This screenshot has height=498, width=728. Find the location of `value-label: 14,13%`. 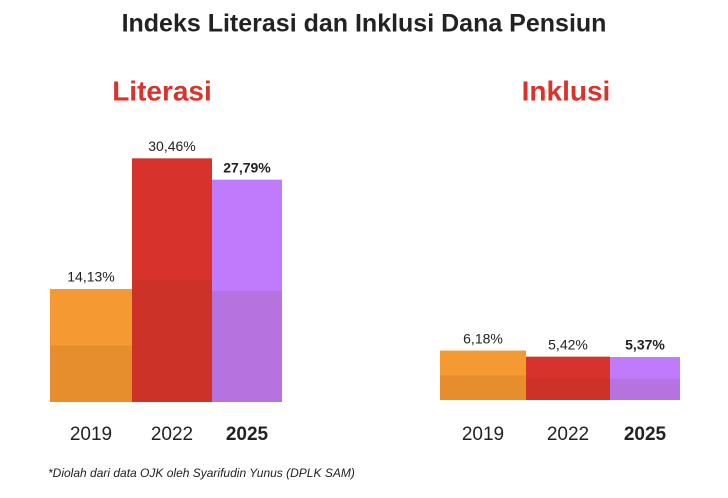

value-label: 14,13% is located at coordinates (90, 277).